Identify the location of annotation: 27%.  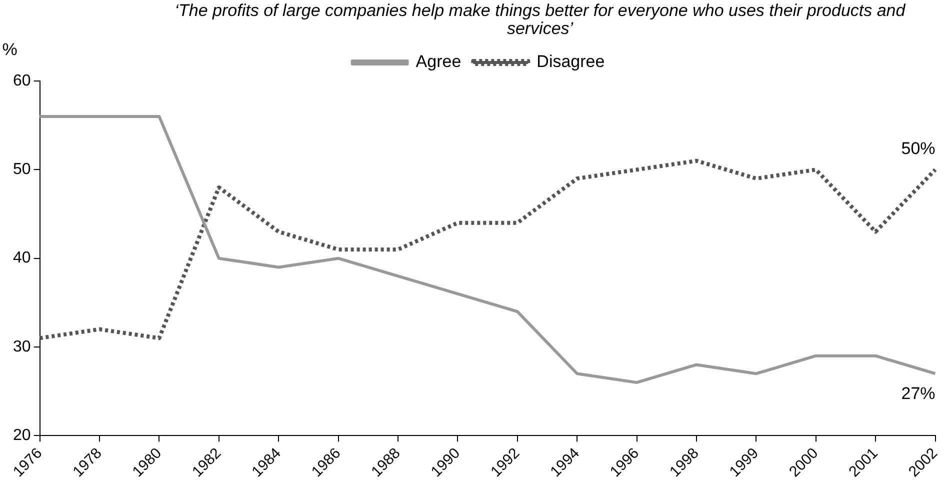
(918, 393).